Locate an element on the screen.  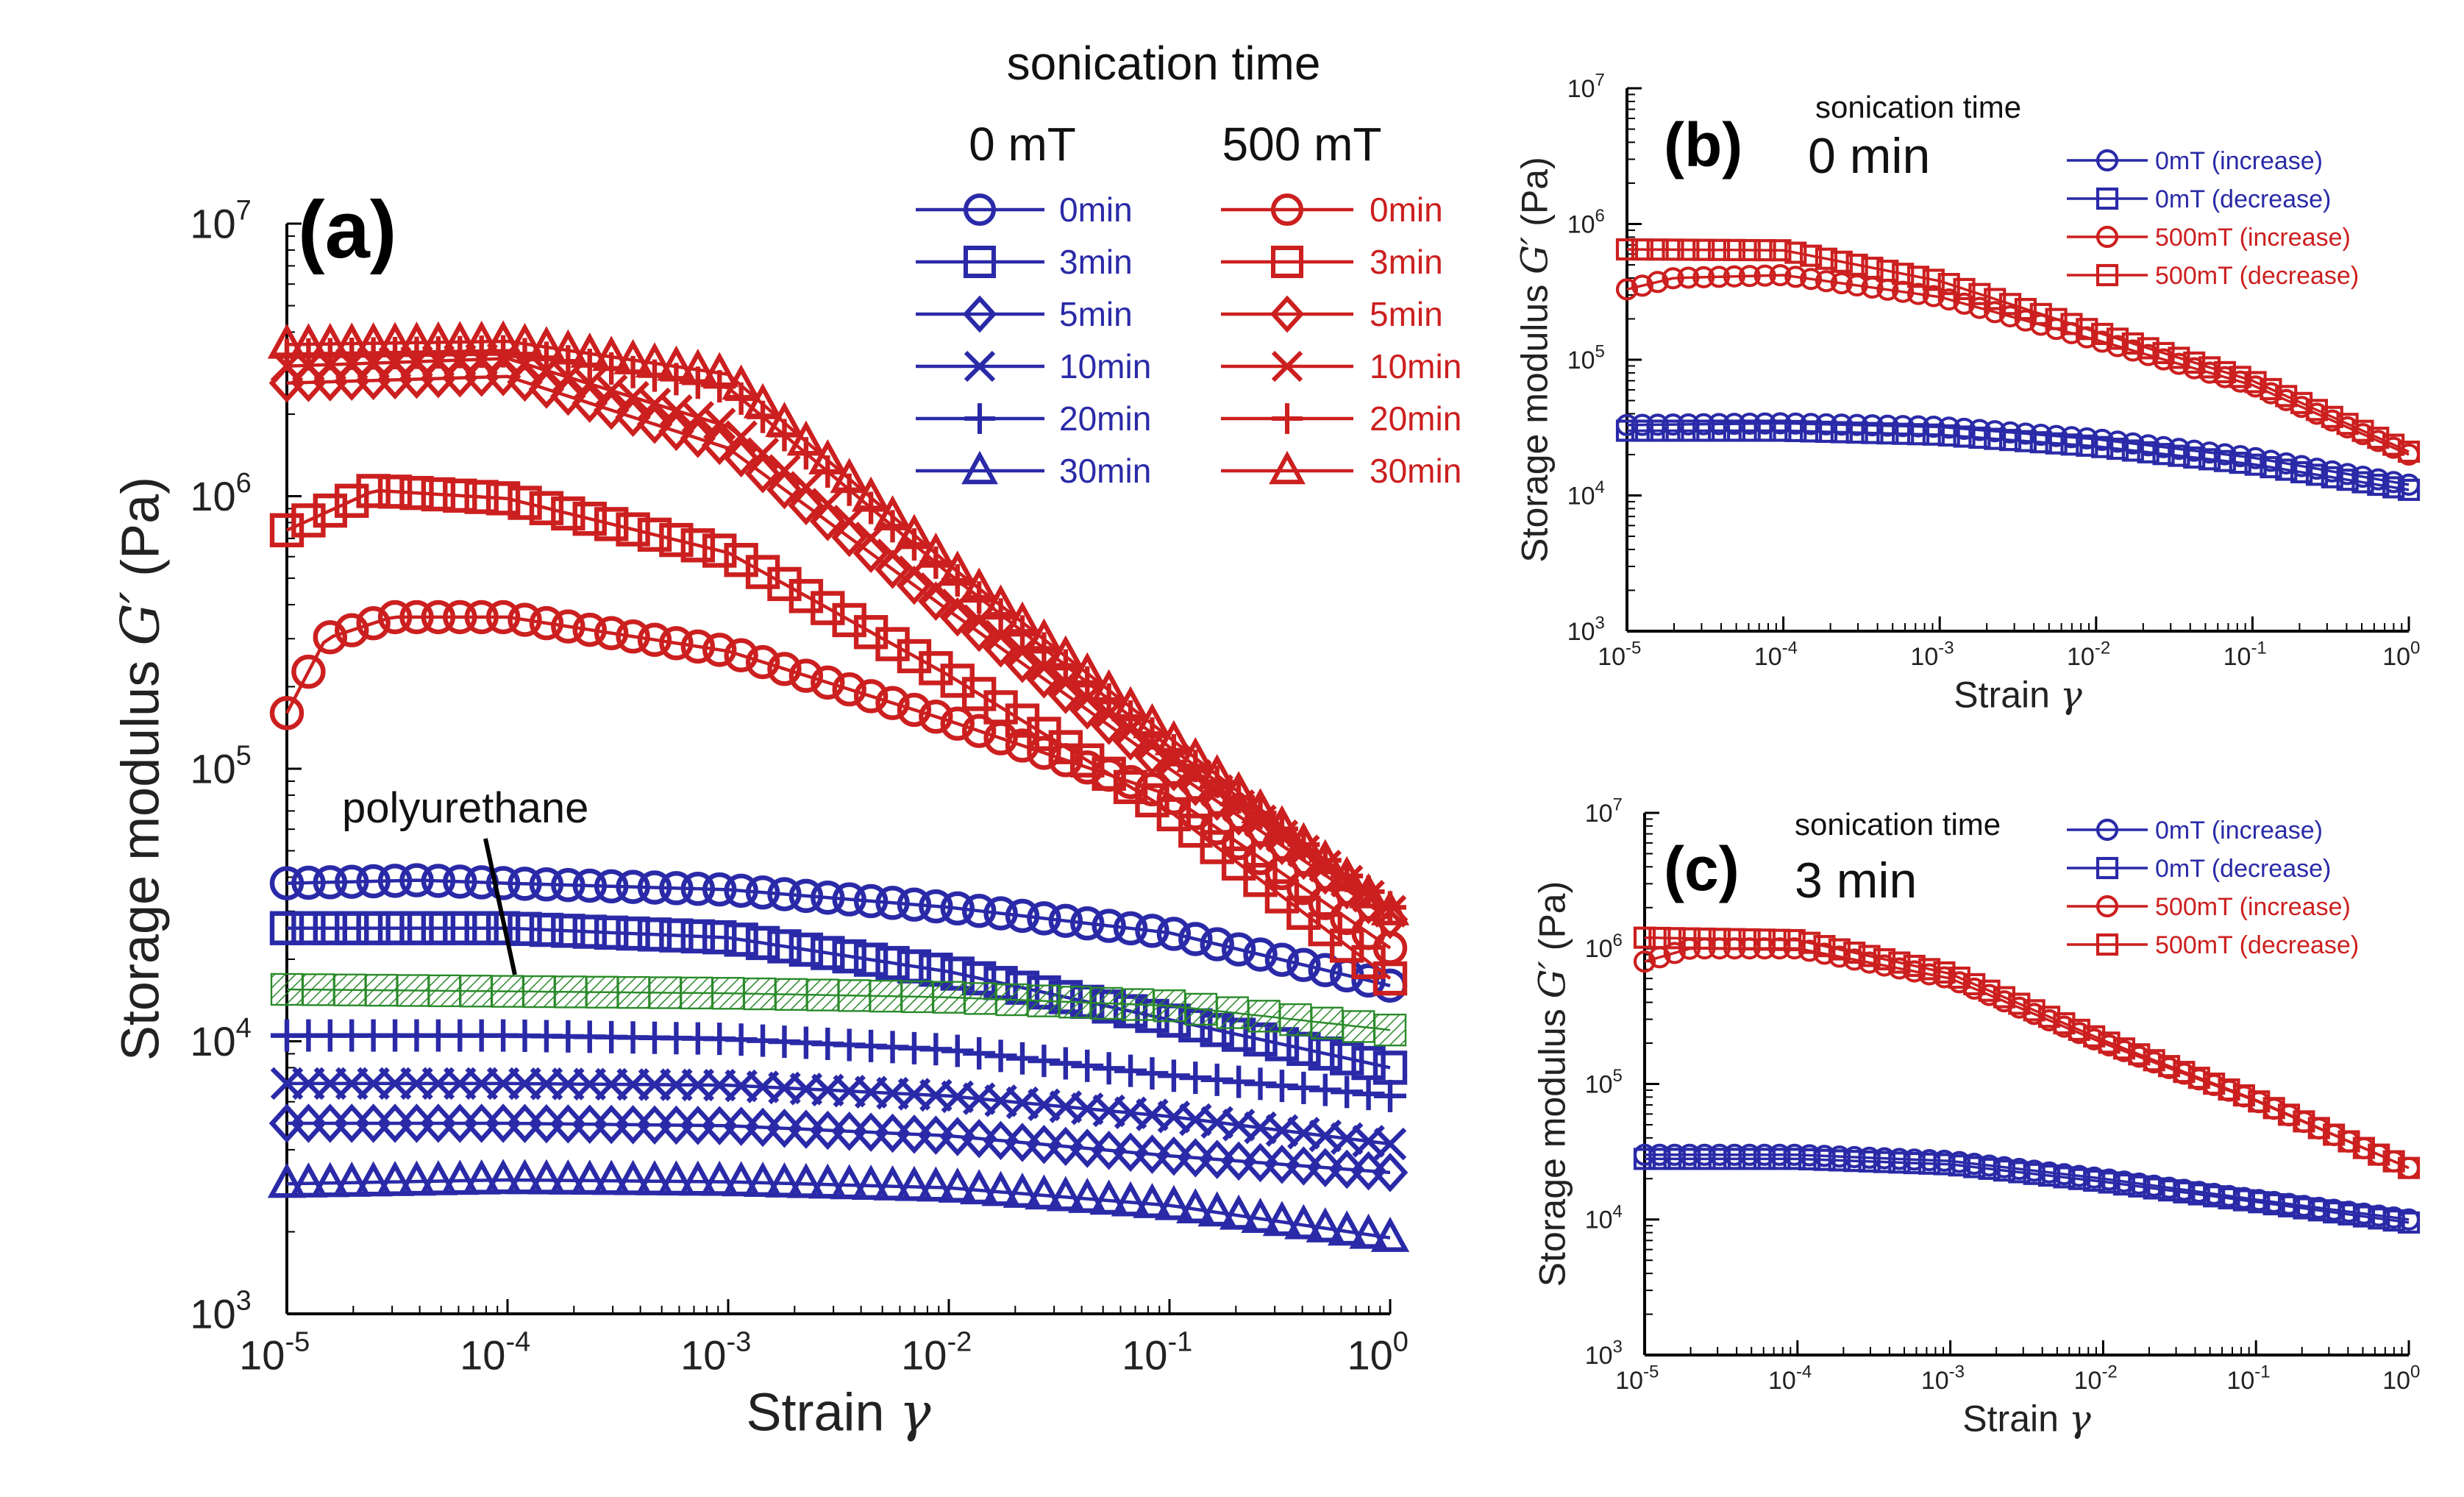
legend-label: 30min is located at coordinates (1105, 471).